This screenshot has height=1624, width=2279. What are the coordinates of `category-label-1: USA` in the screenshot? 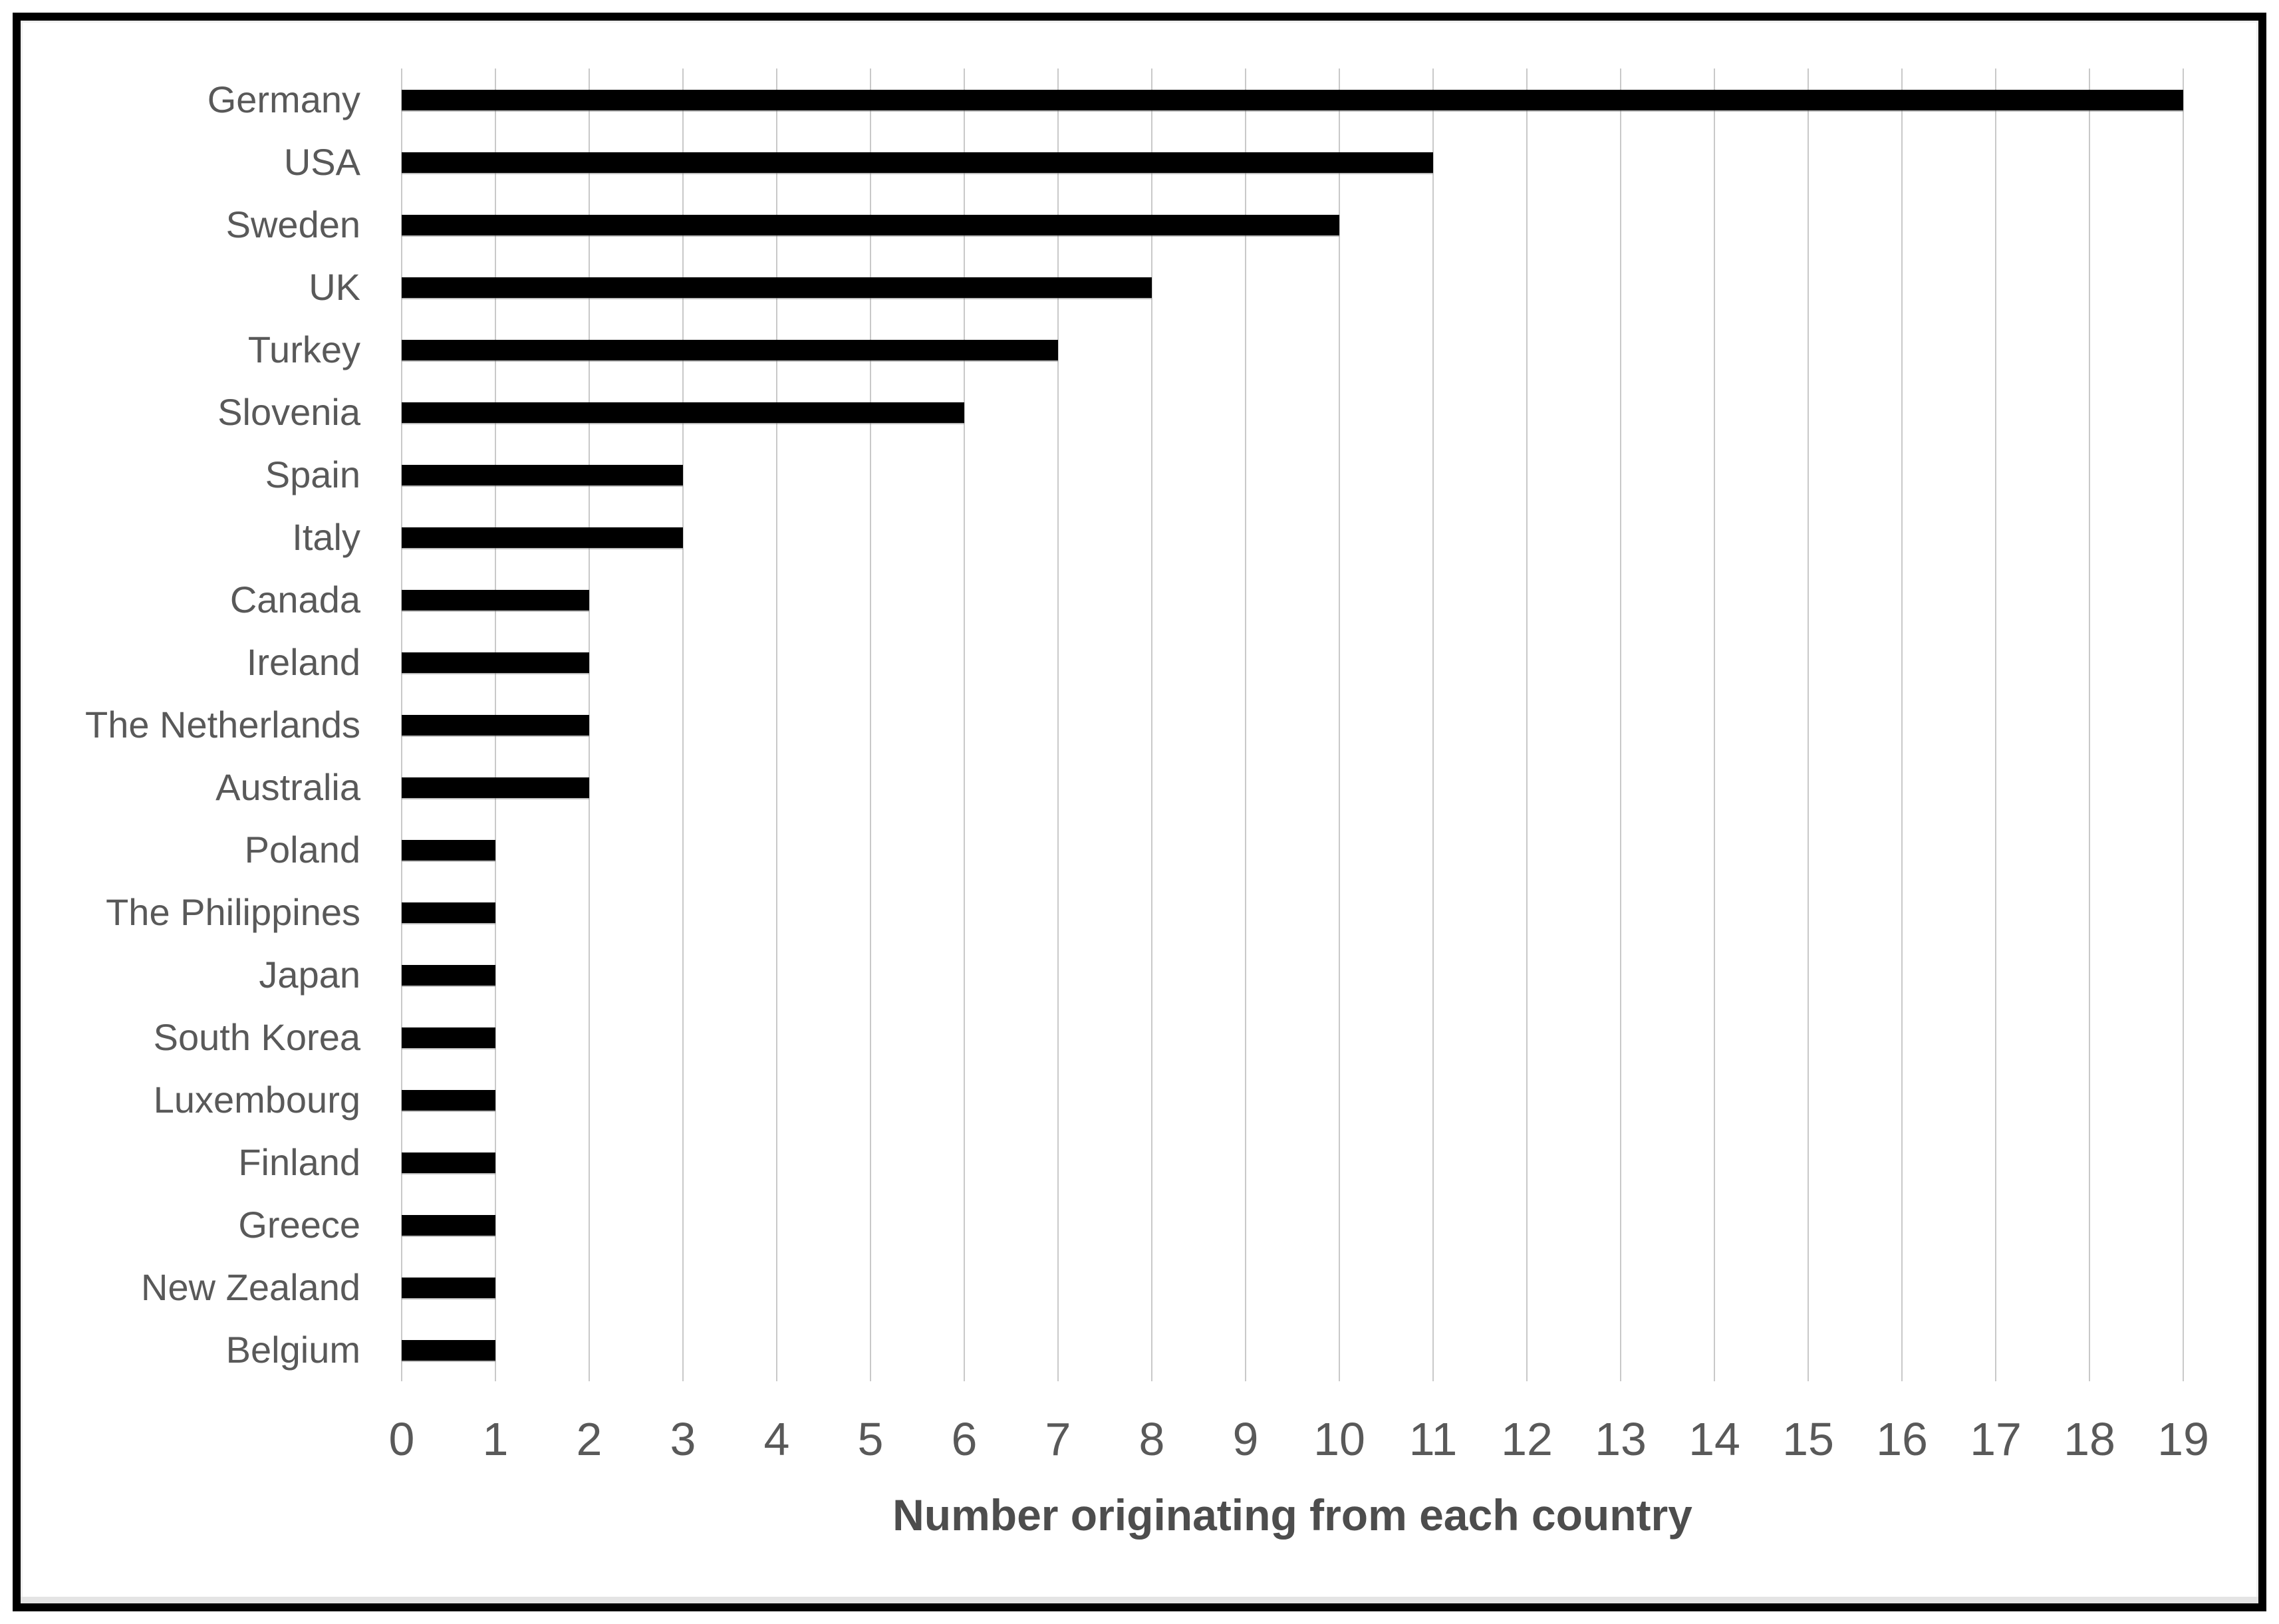 It's located at (321, 162).